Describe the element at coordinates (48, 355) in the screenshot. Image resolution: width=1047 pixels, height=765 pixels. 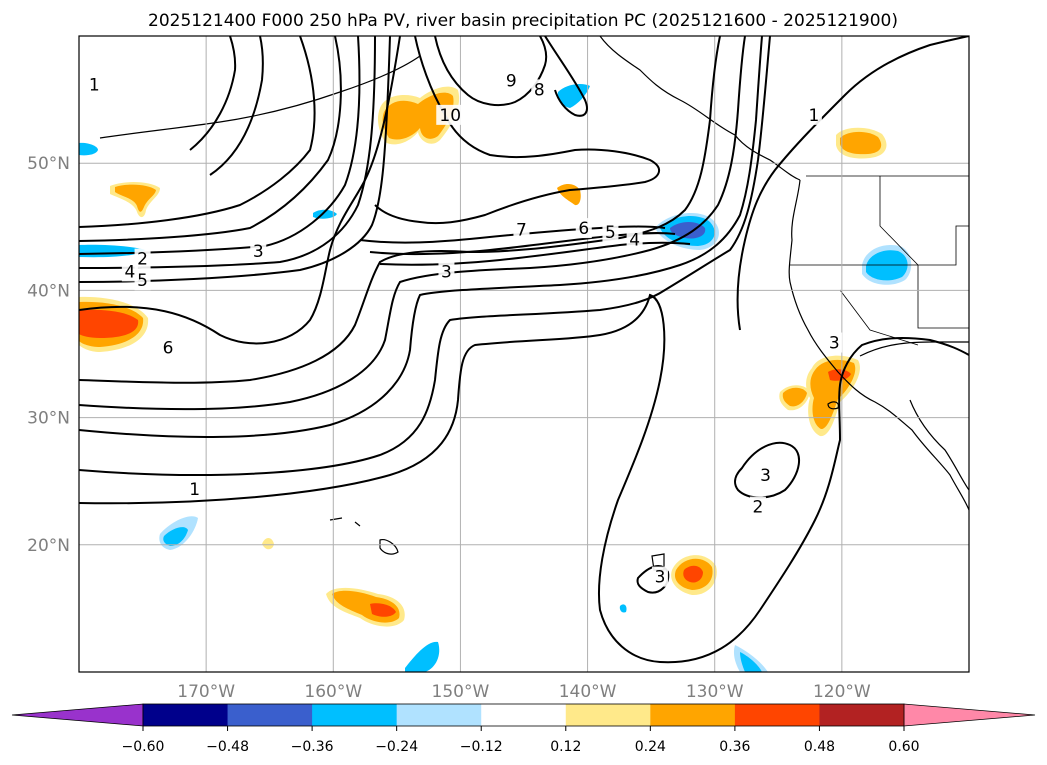
I see `latitude-tick-labels: 50°N 40°N 30°N 20°N` at that location.